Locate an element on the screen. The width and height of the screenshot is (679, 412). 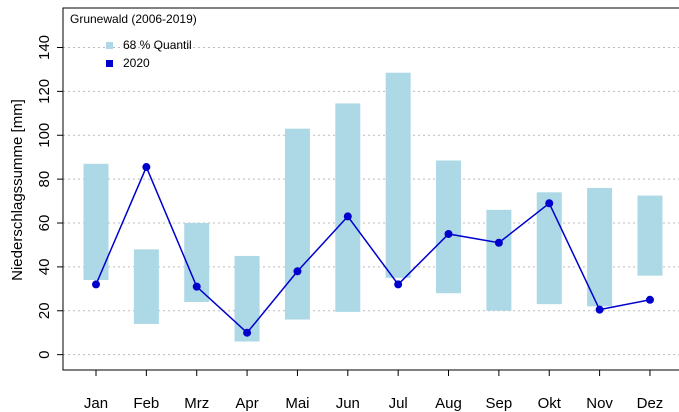
x-tick-label: Aug is located at coordinates (448, 403).